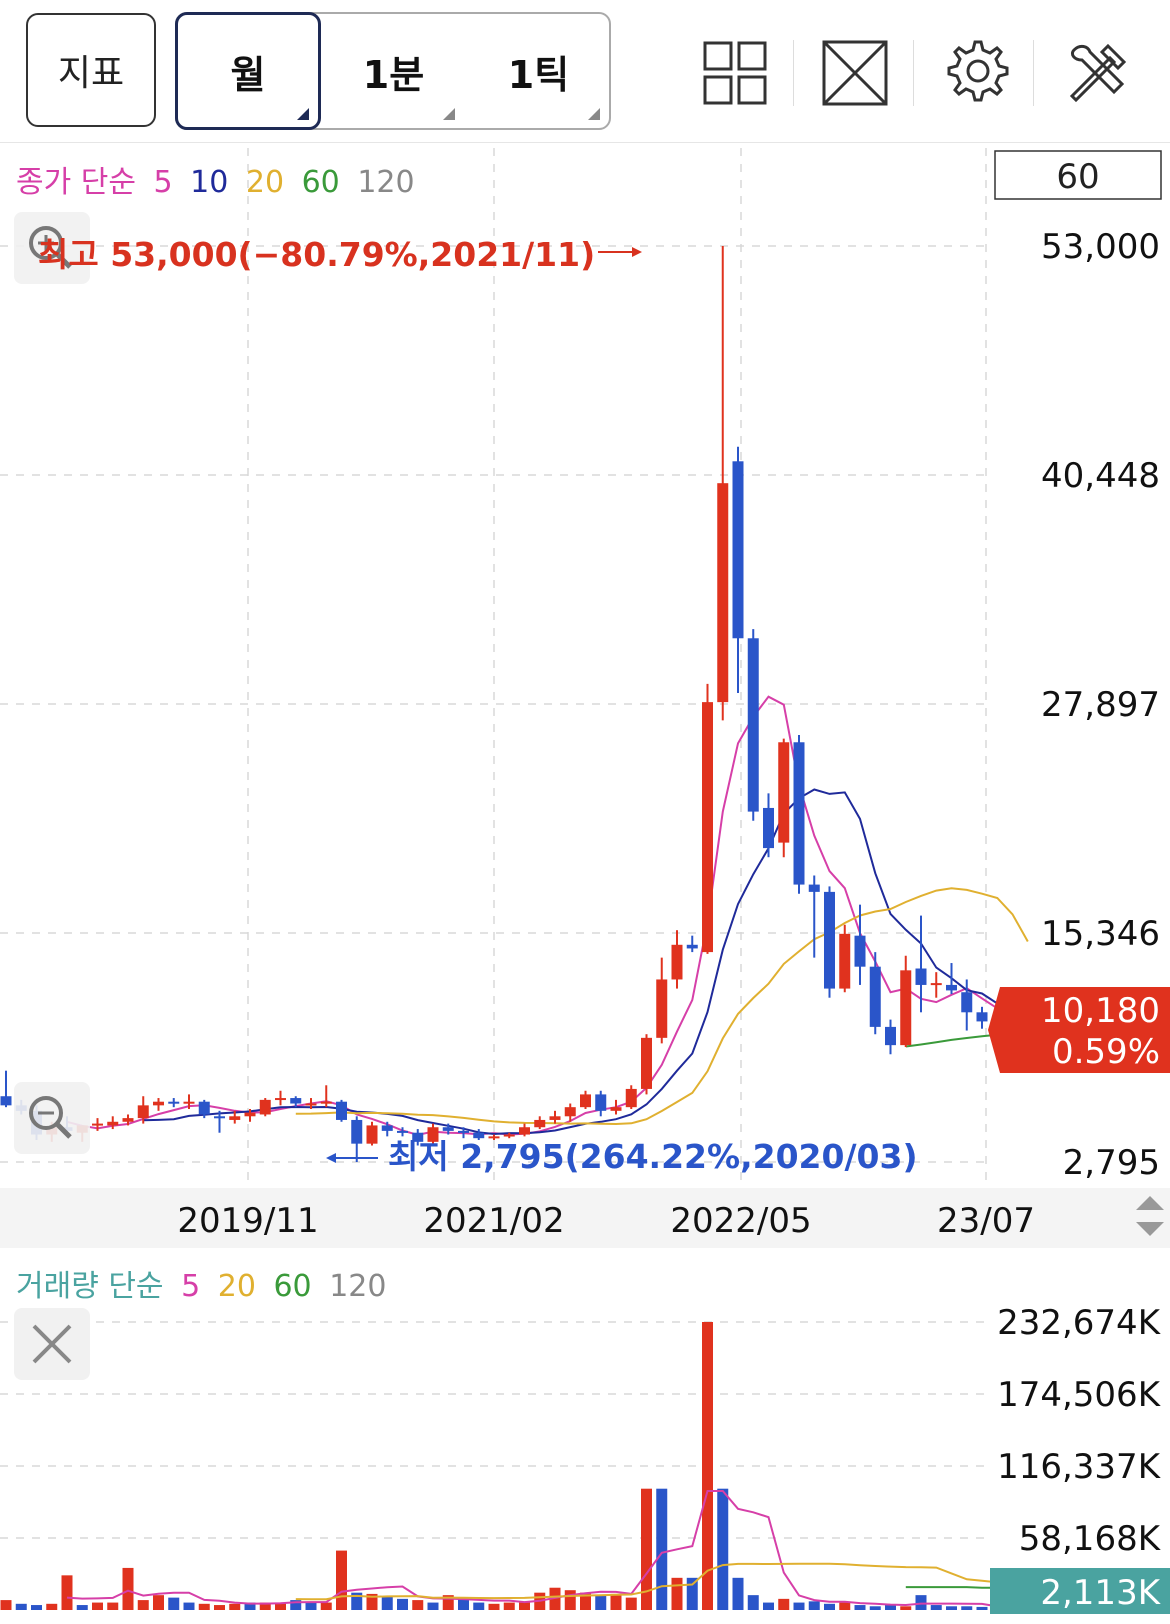  Describe the element at coordinates (1100, 934) in the screenshot. I see `y-tick-label: 15,346` at that location.